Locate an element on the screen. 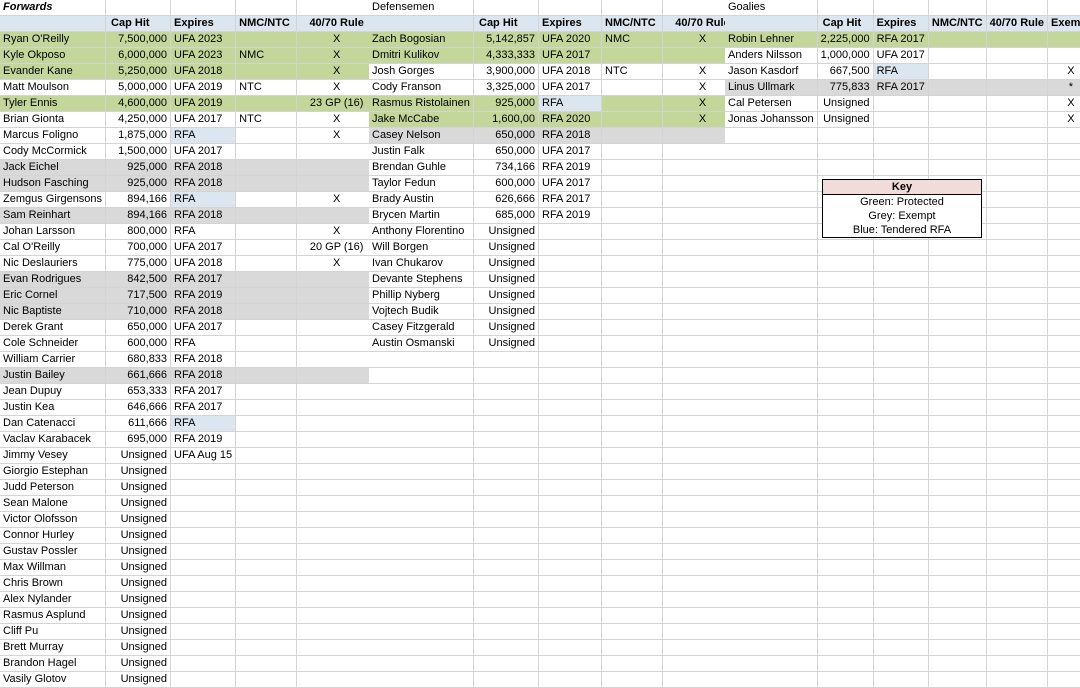 This screenshot has height=688, width=1080. player-expires: UFA 2019 is located at coordinates (203, 87).